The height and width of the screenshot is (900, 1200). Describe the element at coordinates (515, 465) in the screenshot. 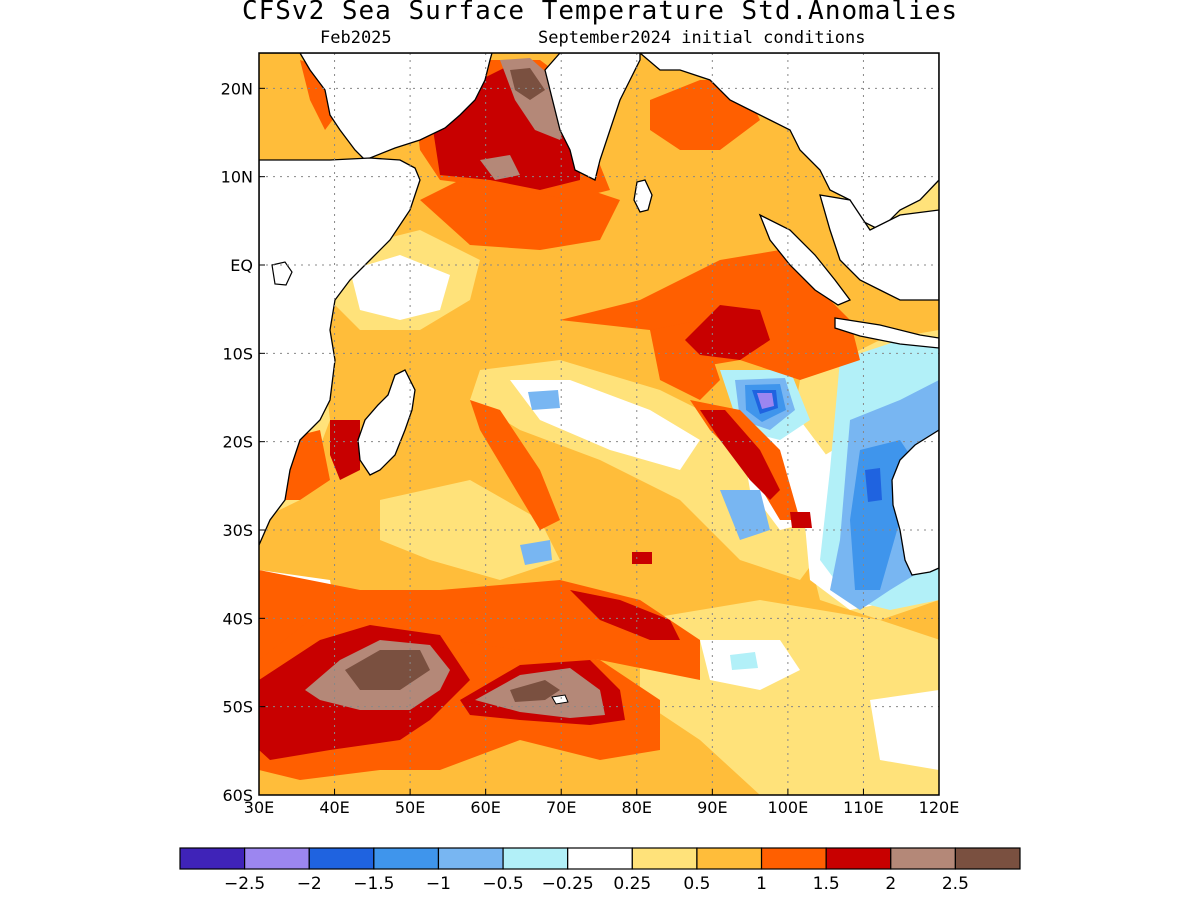

I see `anomaly-field-1p5` at that location.